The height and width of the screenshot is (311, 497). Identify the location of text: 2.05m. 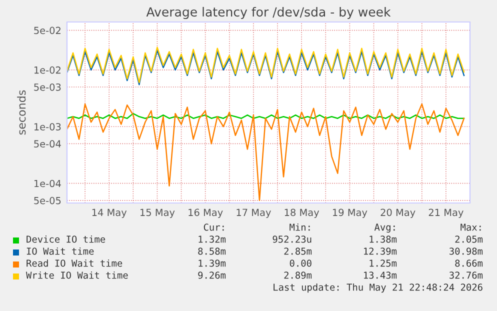
(469, 239).